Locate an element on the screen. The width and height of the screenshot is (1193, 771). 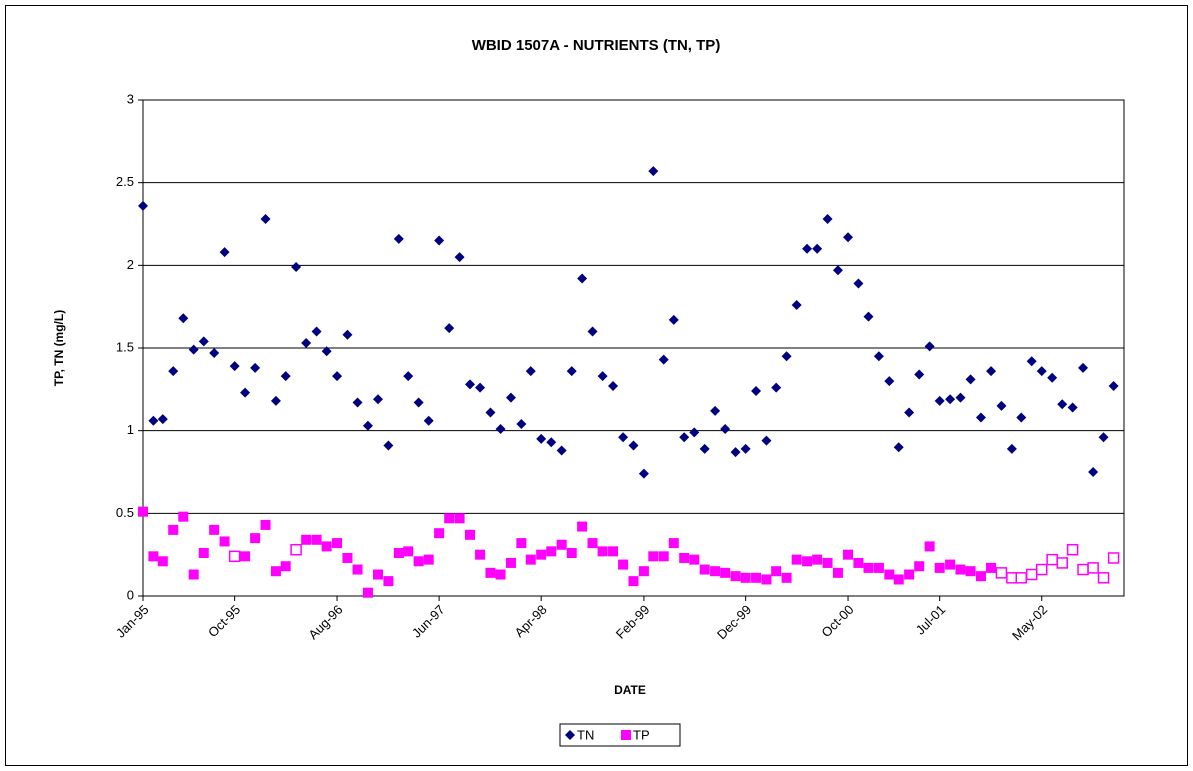
y-tick-label: 3 is located at coordinates (130, 98).